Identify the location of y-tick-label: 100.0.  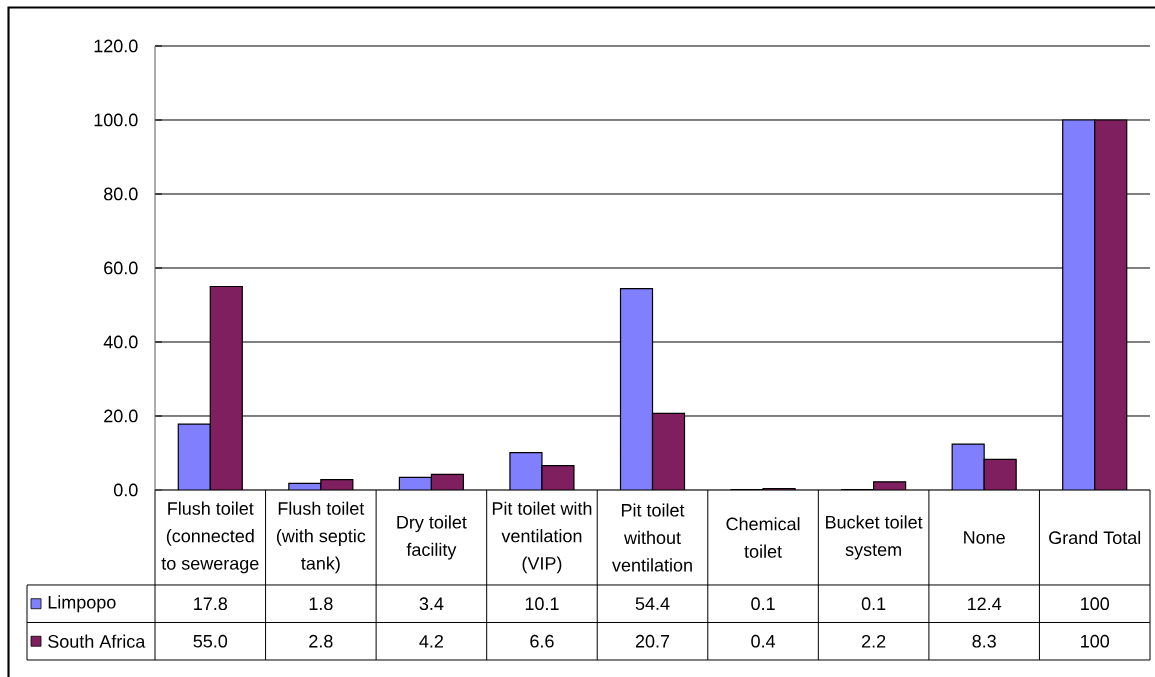
(116, 120).